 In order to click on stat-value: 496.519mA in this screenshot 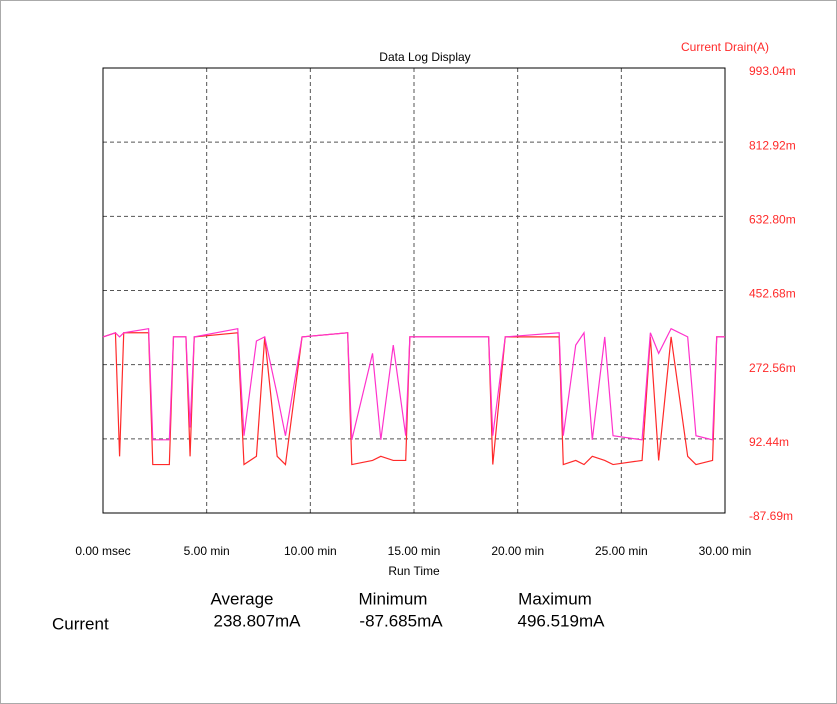, I will do `click(562, 620)`.